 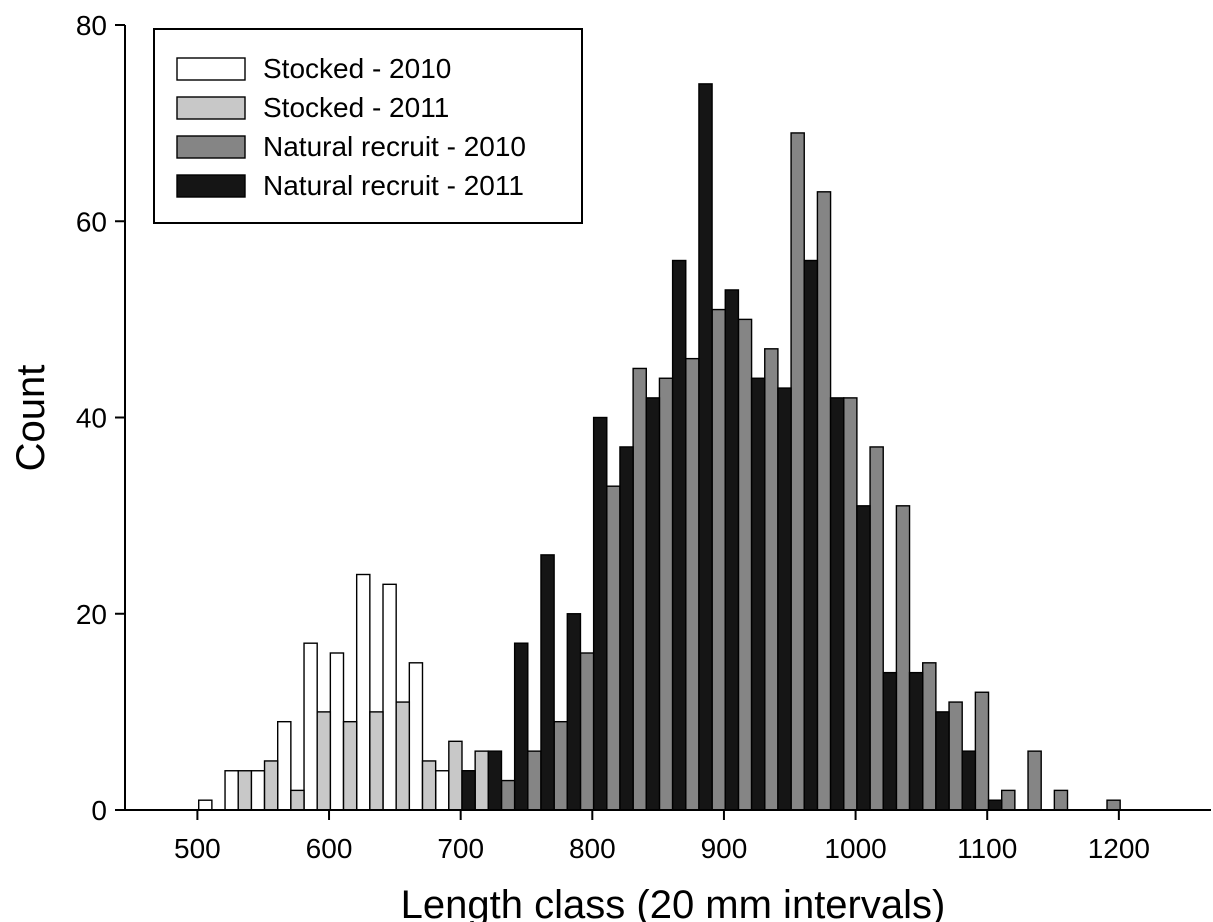 What do you see at coordinates (91, 614) in the screenshot?
I see `y-tick-label: 20` at bounding box center [91, 614].